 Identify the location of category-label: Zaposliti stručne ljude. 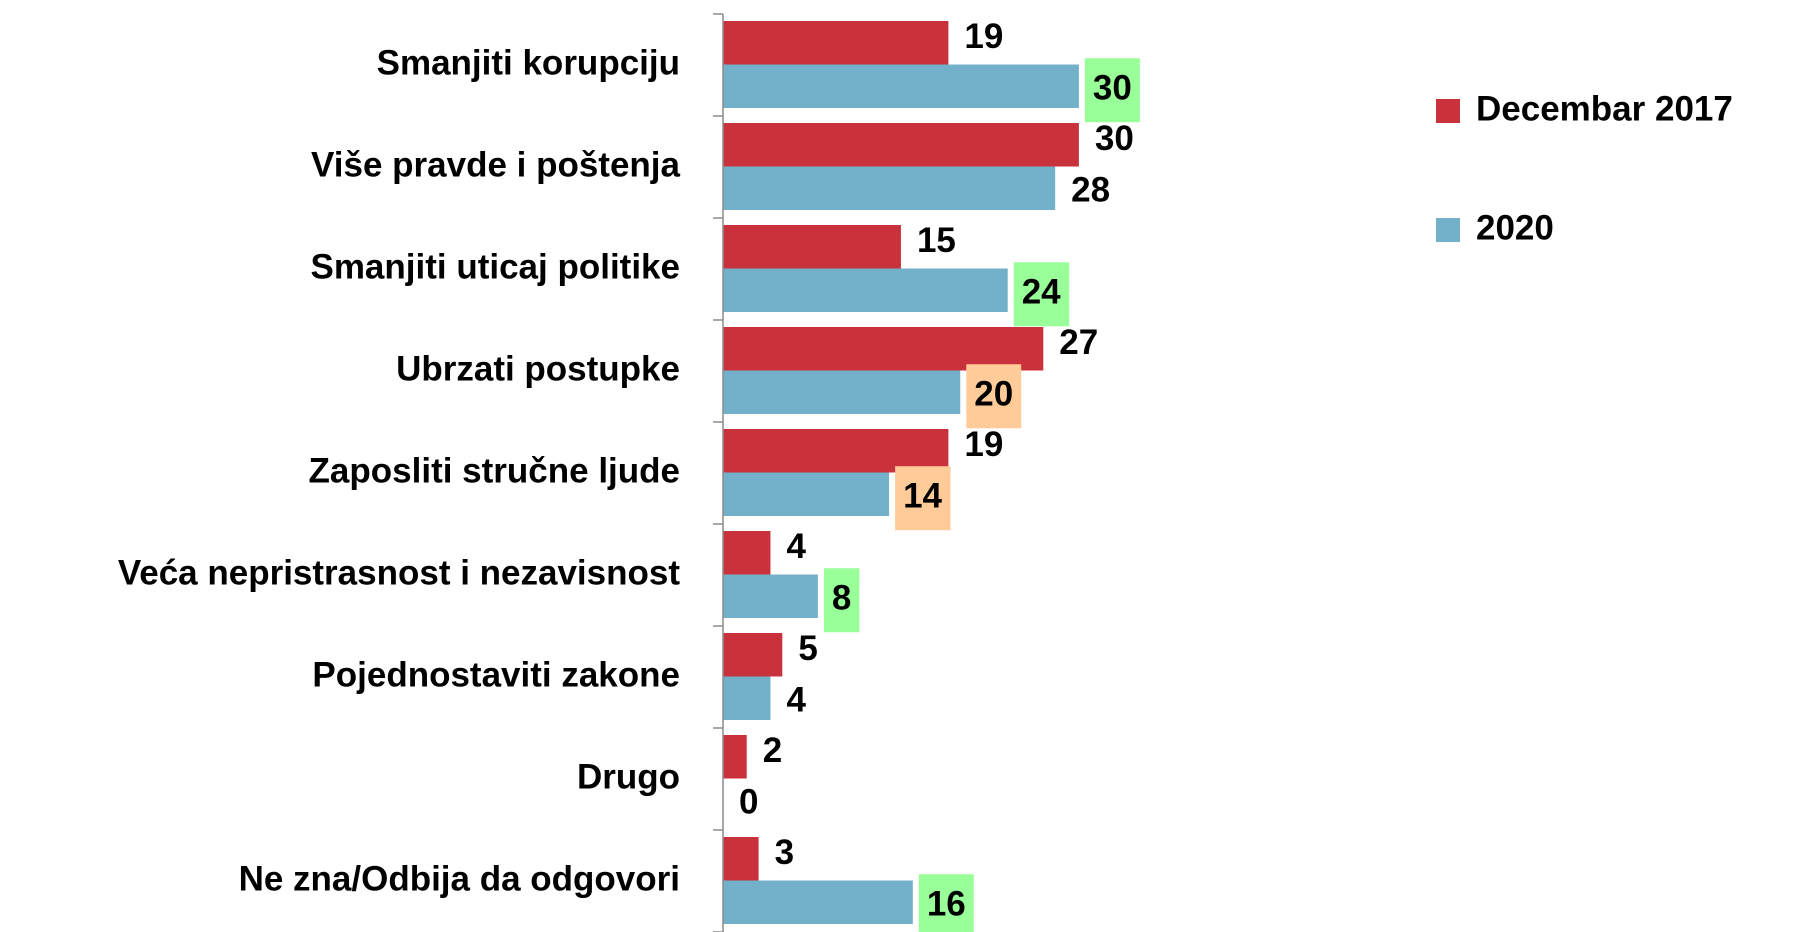
(494, 470).